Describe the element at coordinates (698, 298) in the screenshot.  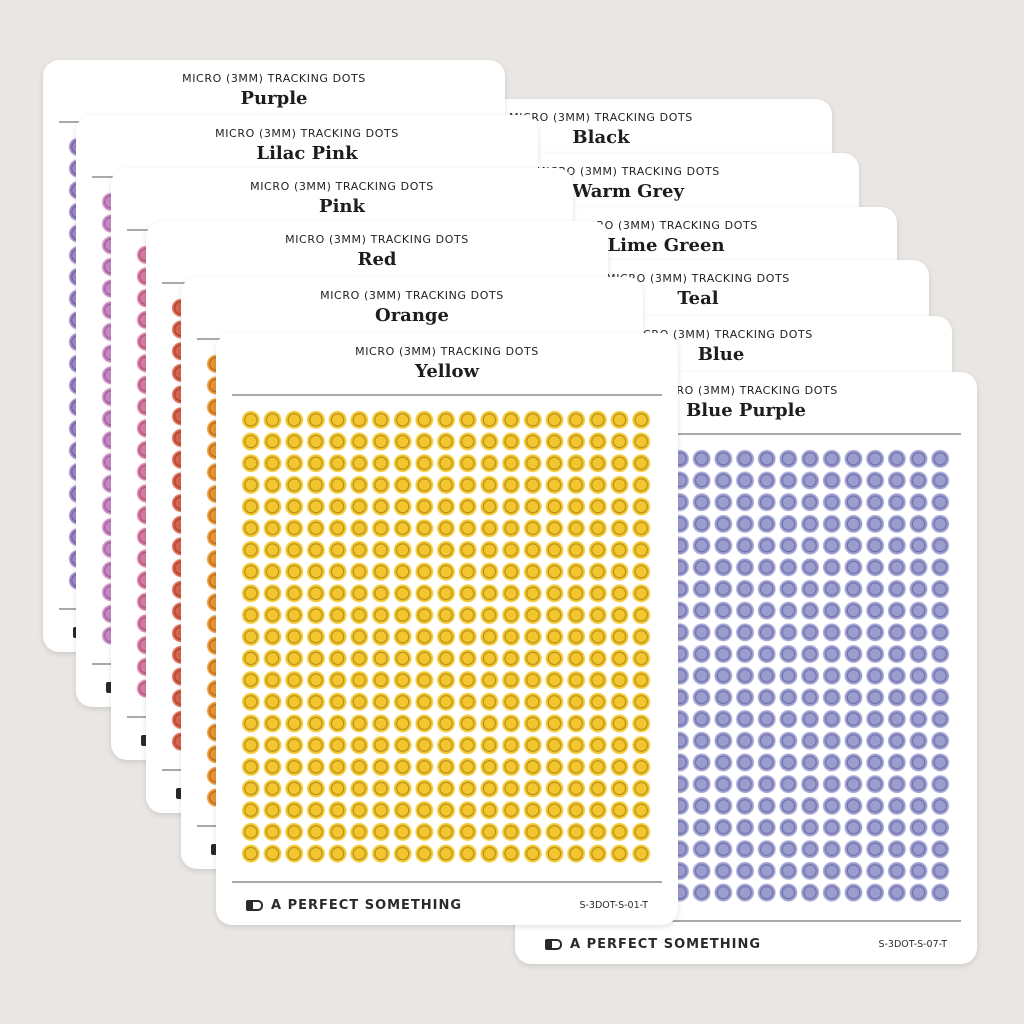
I see `sheet-color-name: Teal` at that location.